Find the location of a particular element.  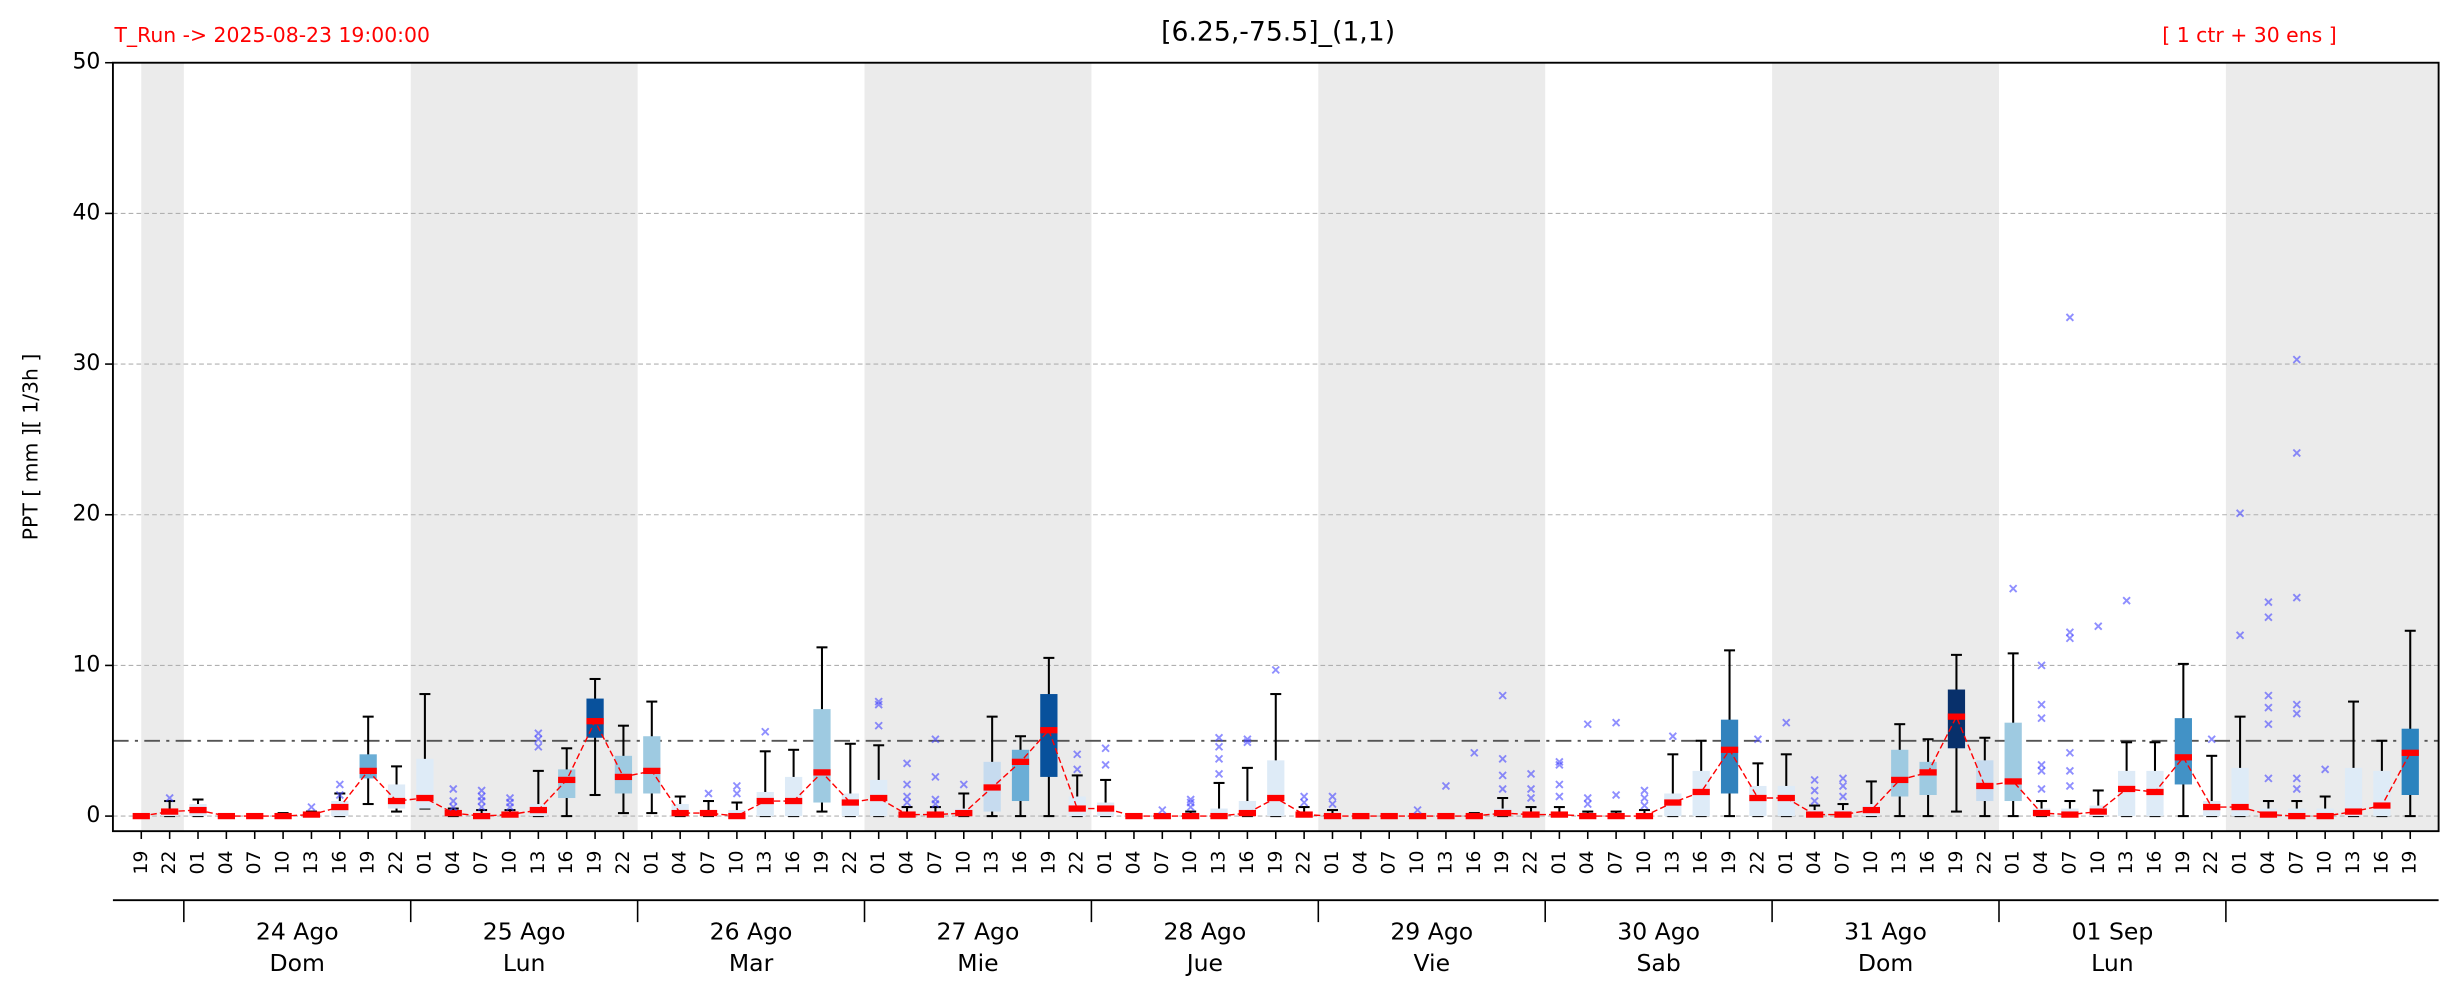

y-tick-label: 0 is located at coordinates (93, 815).